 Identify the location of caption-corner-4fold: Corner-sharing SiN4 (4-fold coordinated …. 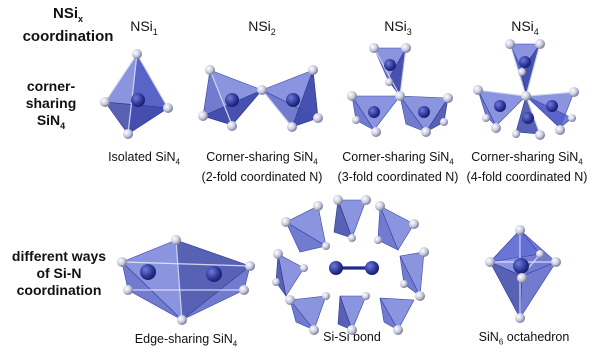
(527, 167).